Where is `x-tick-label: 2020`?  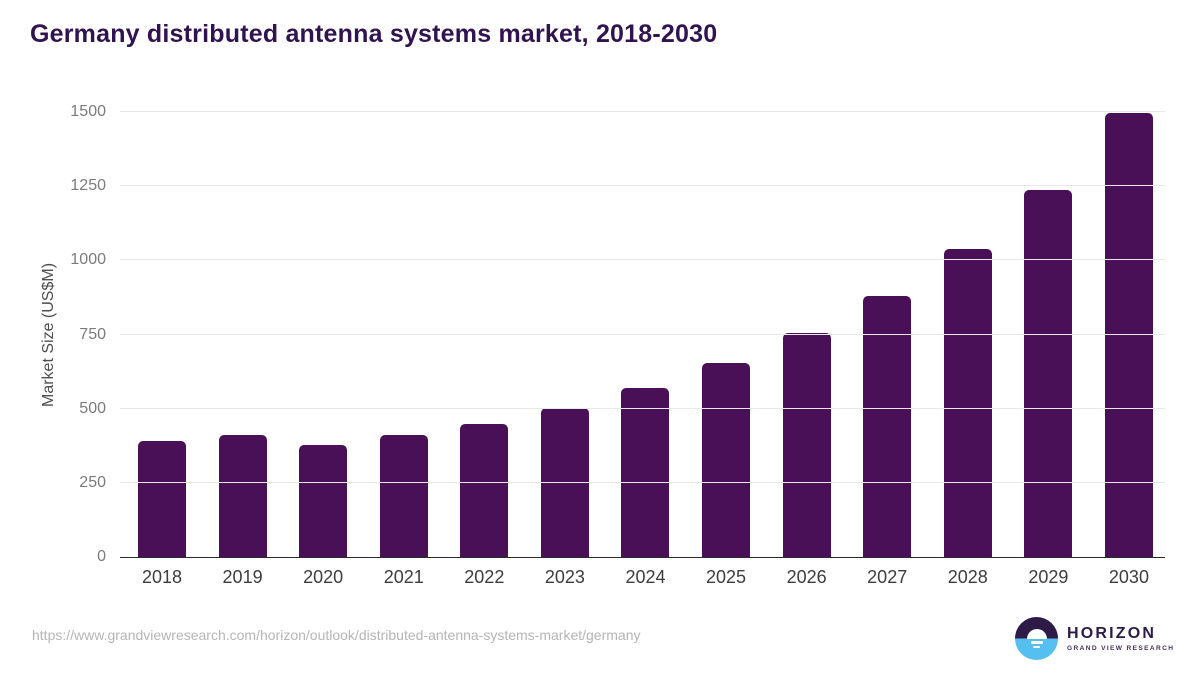 x-tick-label: 2020 is located at coordinates (323, 577).